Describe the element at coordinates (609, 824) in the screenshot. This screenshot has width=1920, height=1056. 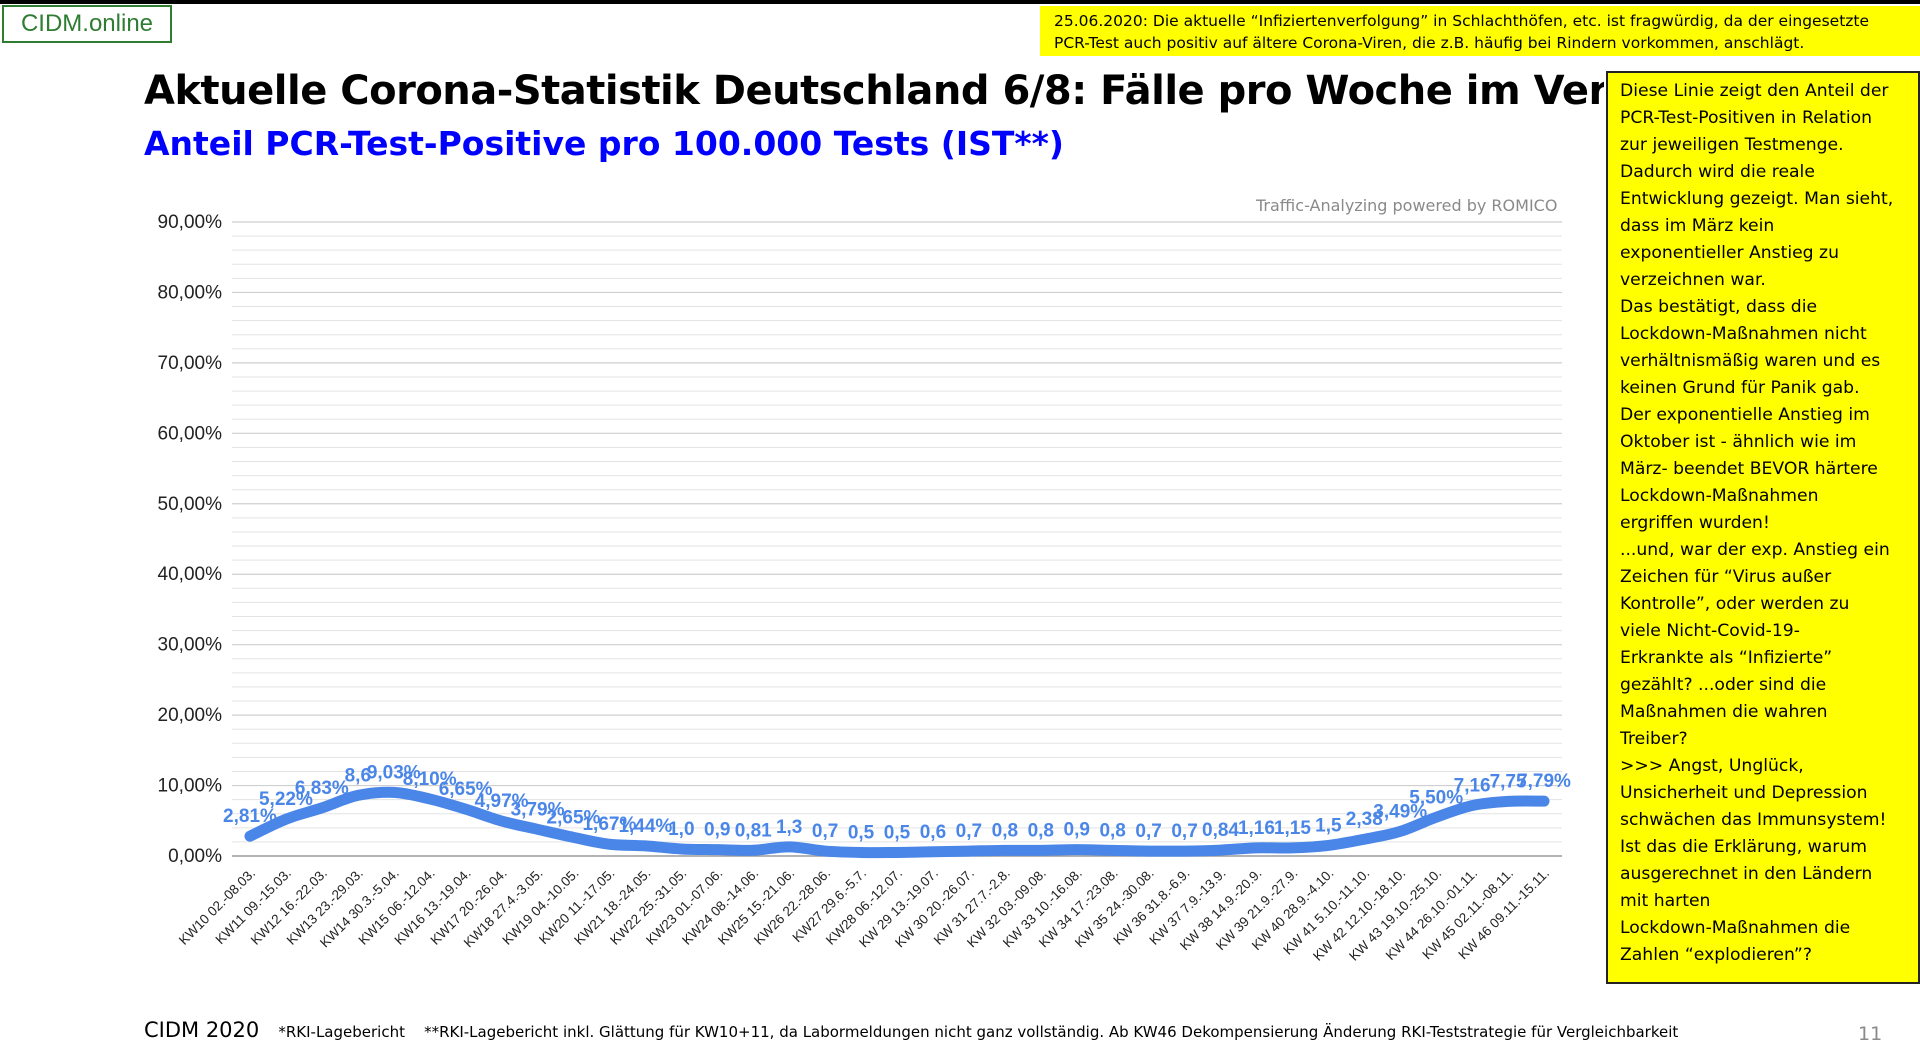
I see `data-label: 1,67%` at that location.